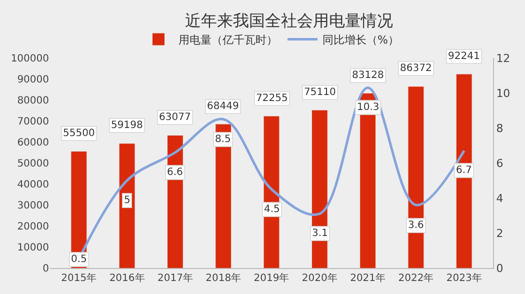 The width and height of the screenshot is (525, 294). Describe the element at coordinates (500, 268) in the screenshot. I see `y2-tick-label: 0` at that location.